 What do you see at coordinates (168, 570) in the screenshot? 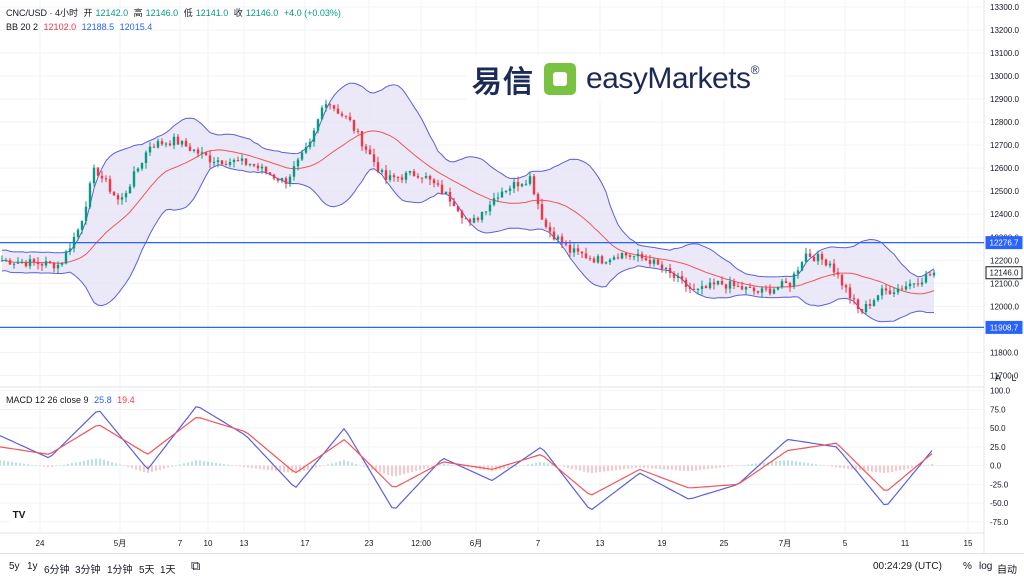
I see `tf-1d: 1天` at bounding box center [168, 570].